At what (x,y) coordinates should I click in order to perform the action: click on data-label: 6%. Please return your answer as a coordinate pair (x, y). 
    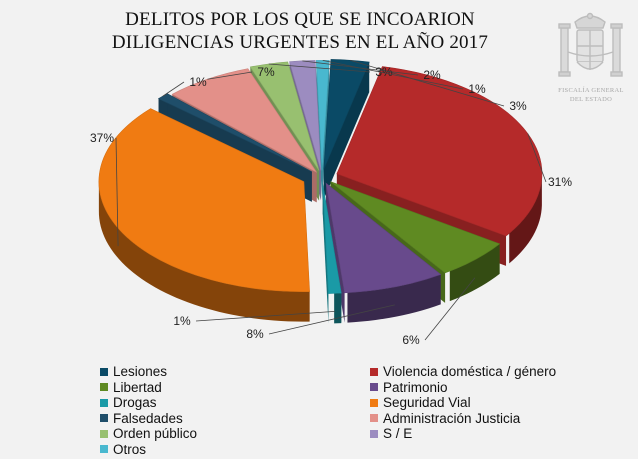
    Looking at the image, I should click on (411, 340).